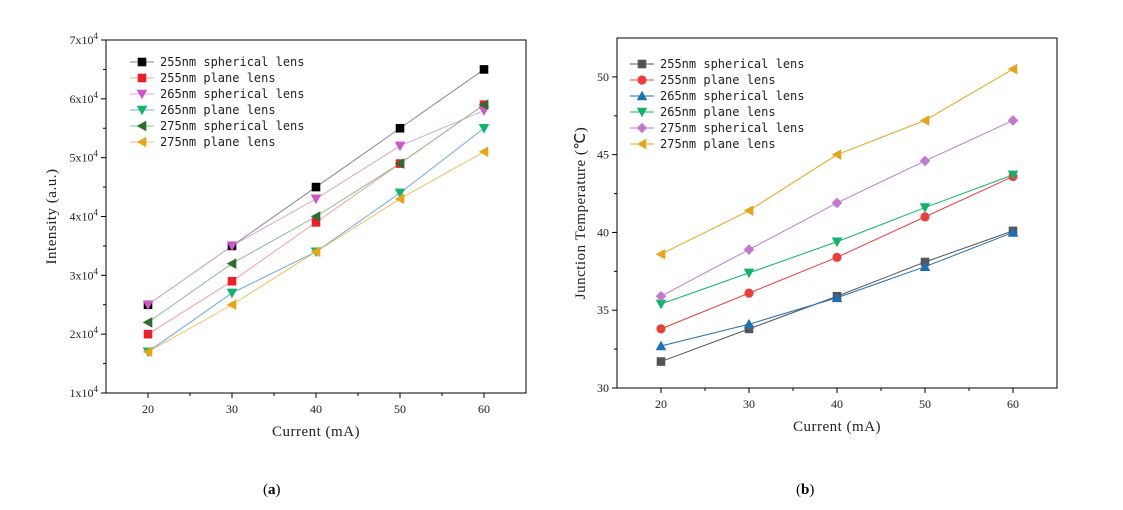 This screenshot has width=1123, height=510. I want to click on y-tick-base: 7x10, so click(82, 40).